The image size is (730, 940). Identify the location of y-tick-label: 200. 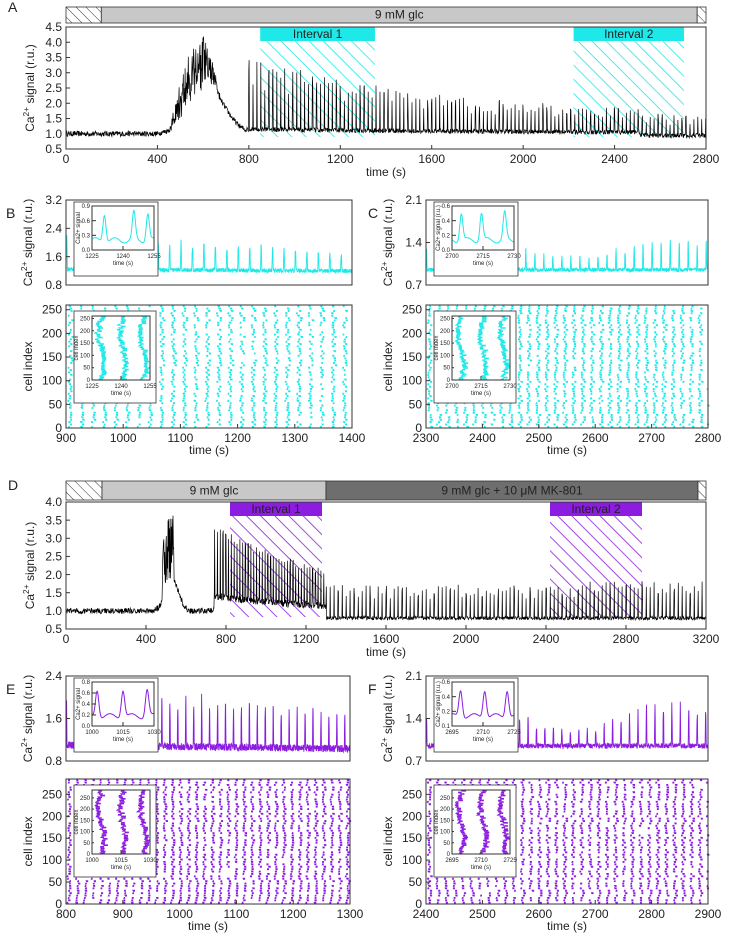
(412, 816).